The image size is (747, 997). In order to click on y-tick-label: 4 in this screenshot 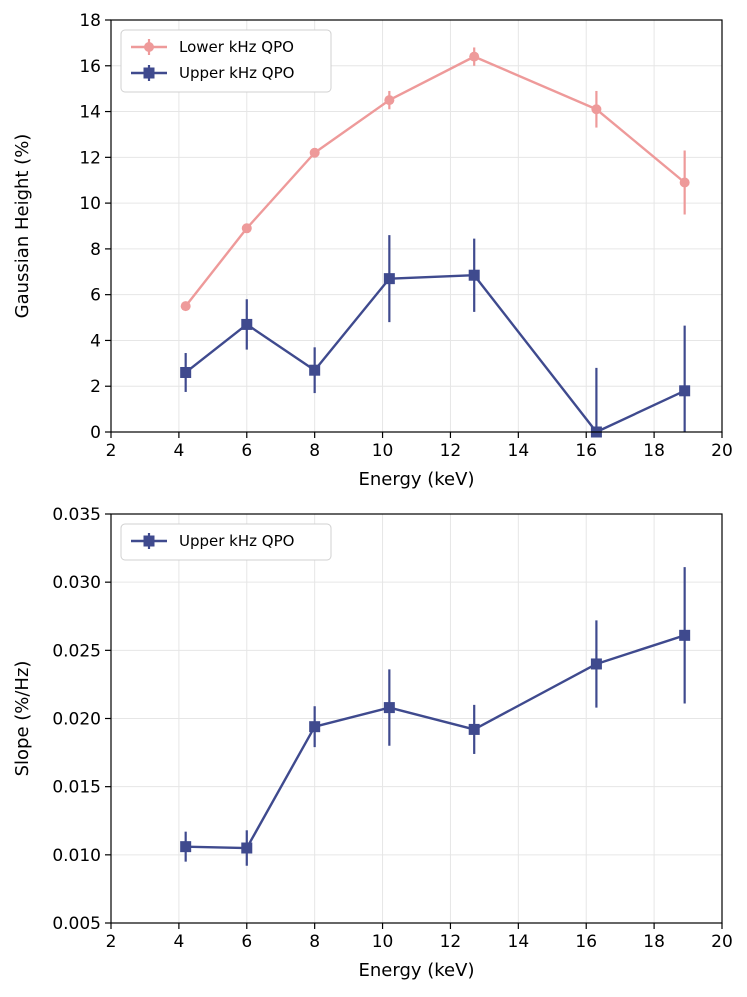, I will do `click(95, 341)`.